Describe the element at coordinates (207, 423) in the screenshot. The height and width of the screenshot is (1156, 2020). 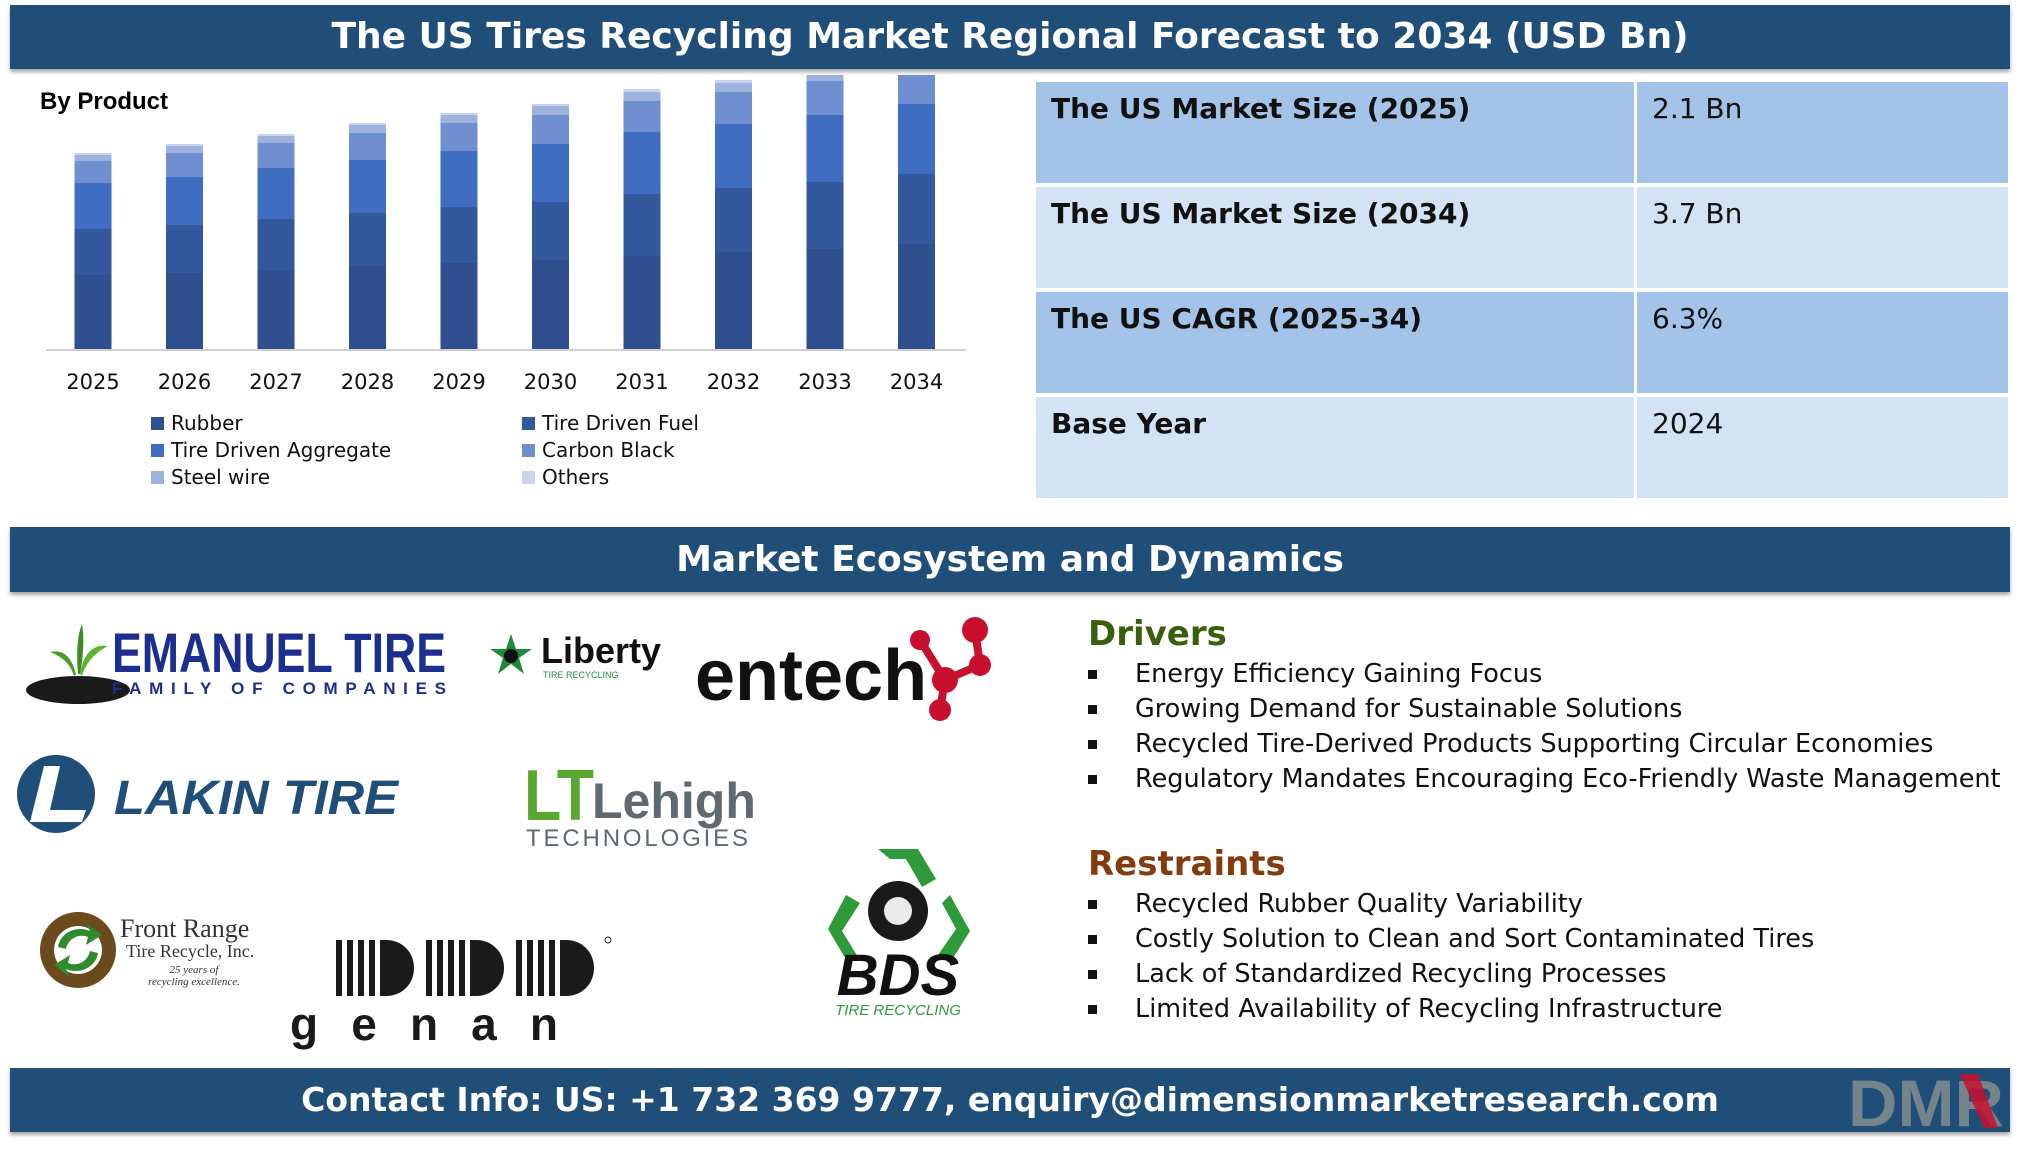
I see `legend-label: Rubber` at that location.